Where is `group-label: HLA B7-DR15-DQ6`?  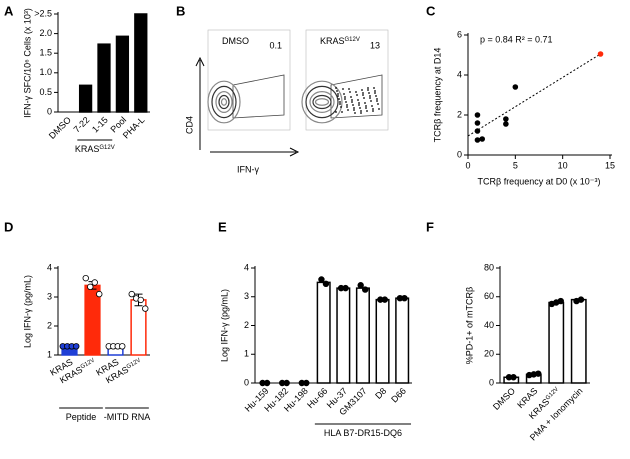
group-label: HLA B7-DR15-DQ6 is located at coordinates (363, 433).